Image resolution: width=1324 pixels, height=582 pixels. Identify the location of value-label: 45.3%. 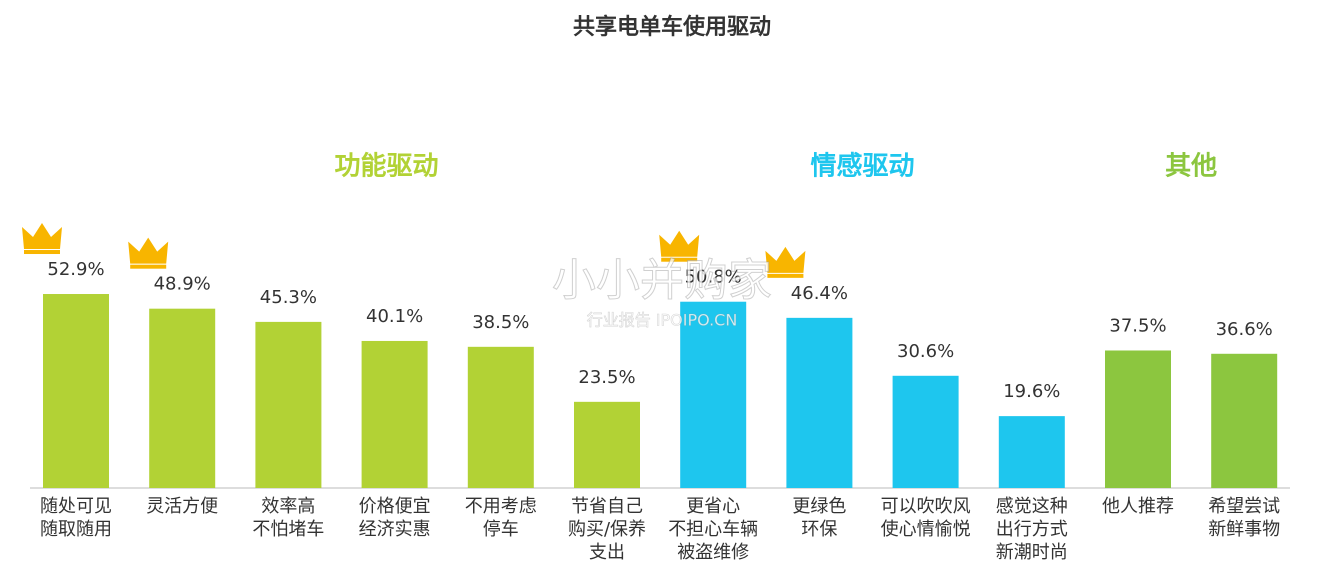
(288, 297).